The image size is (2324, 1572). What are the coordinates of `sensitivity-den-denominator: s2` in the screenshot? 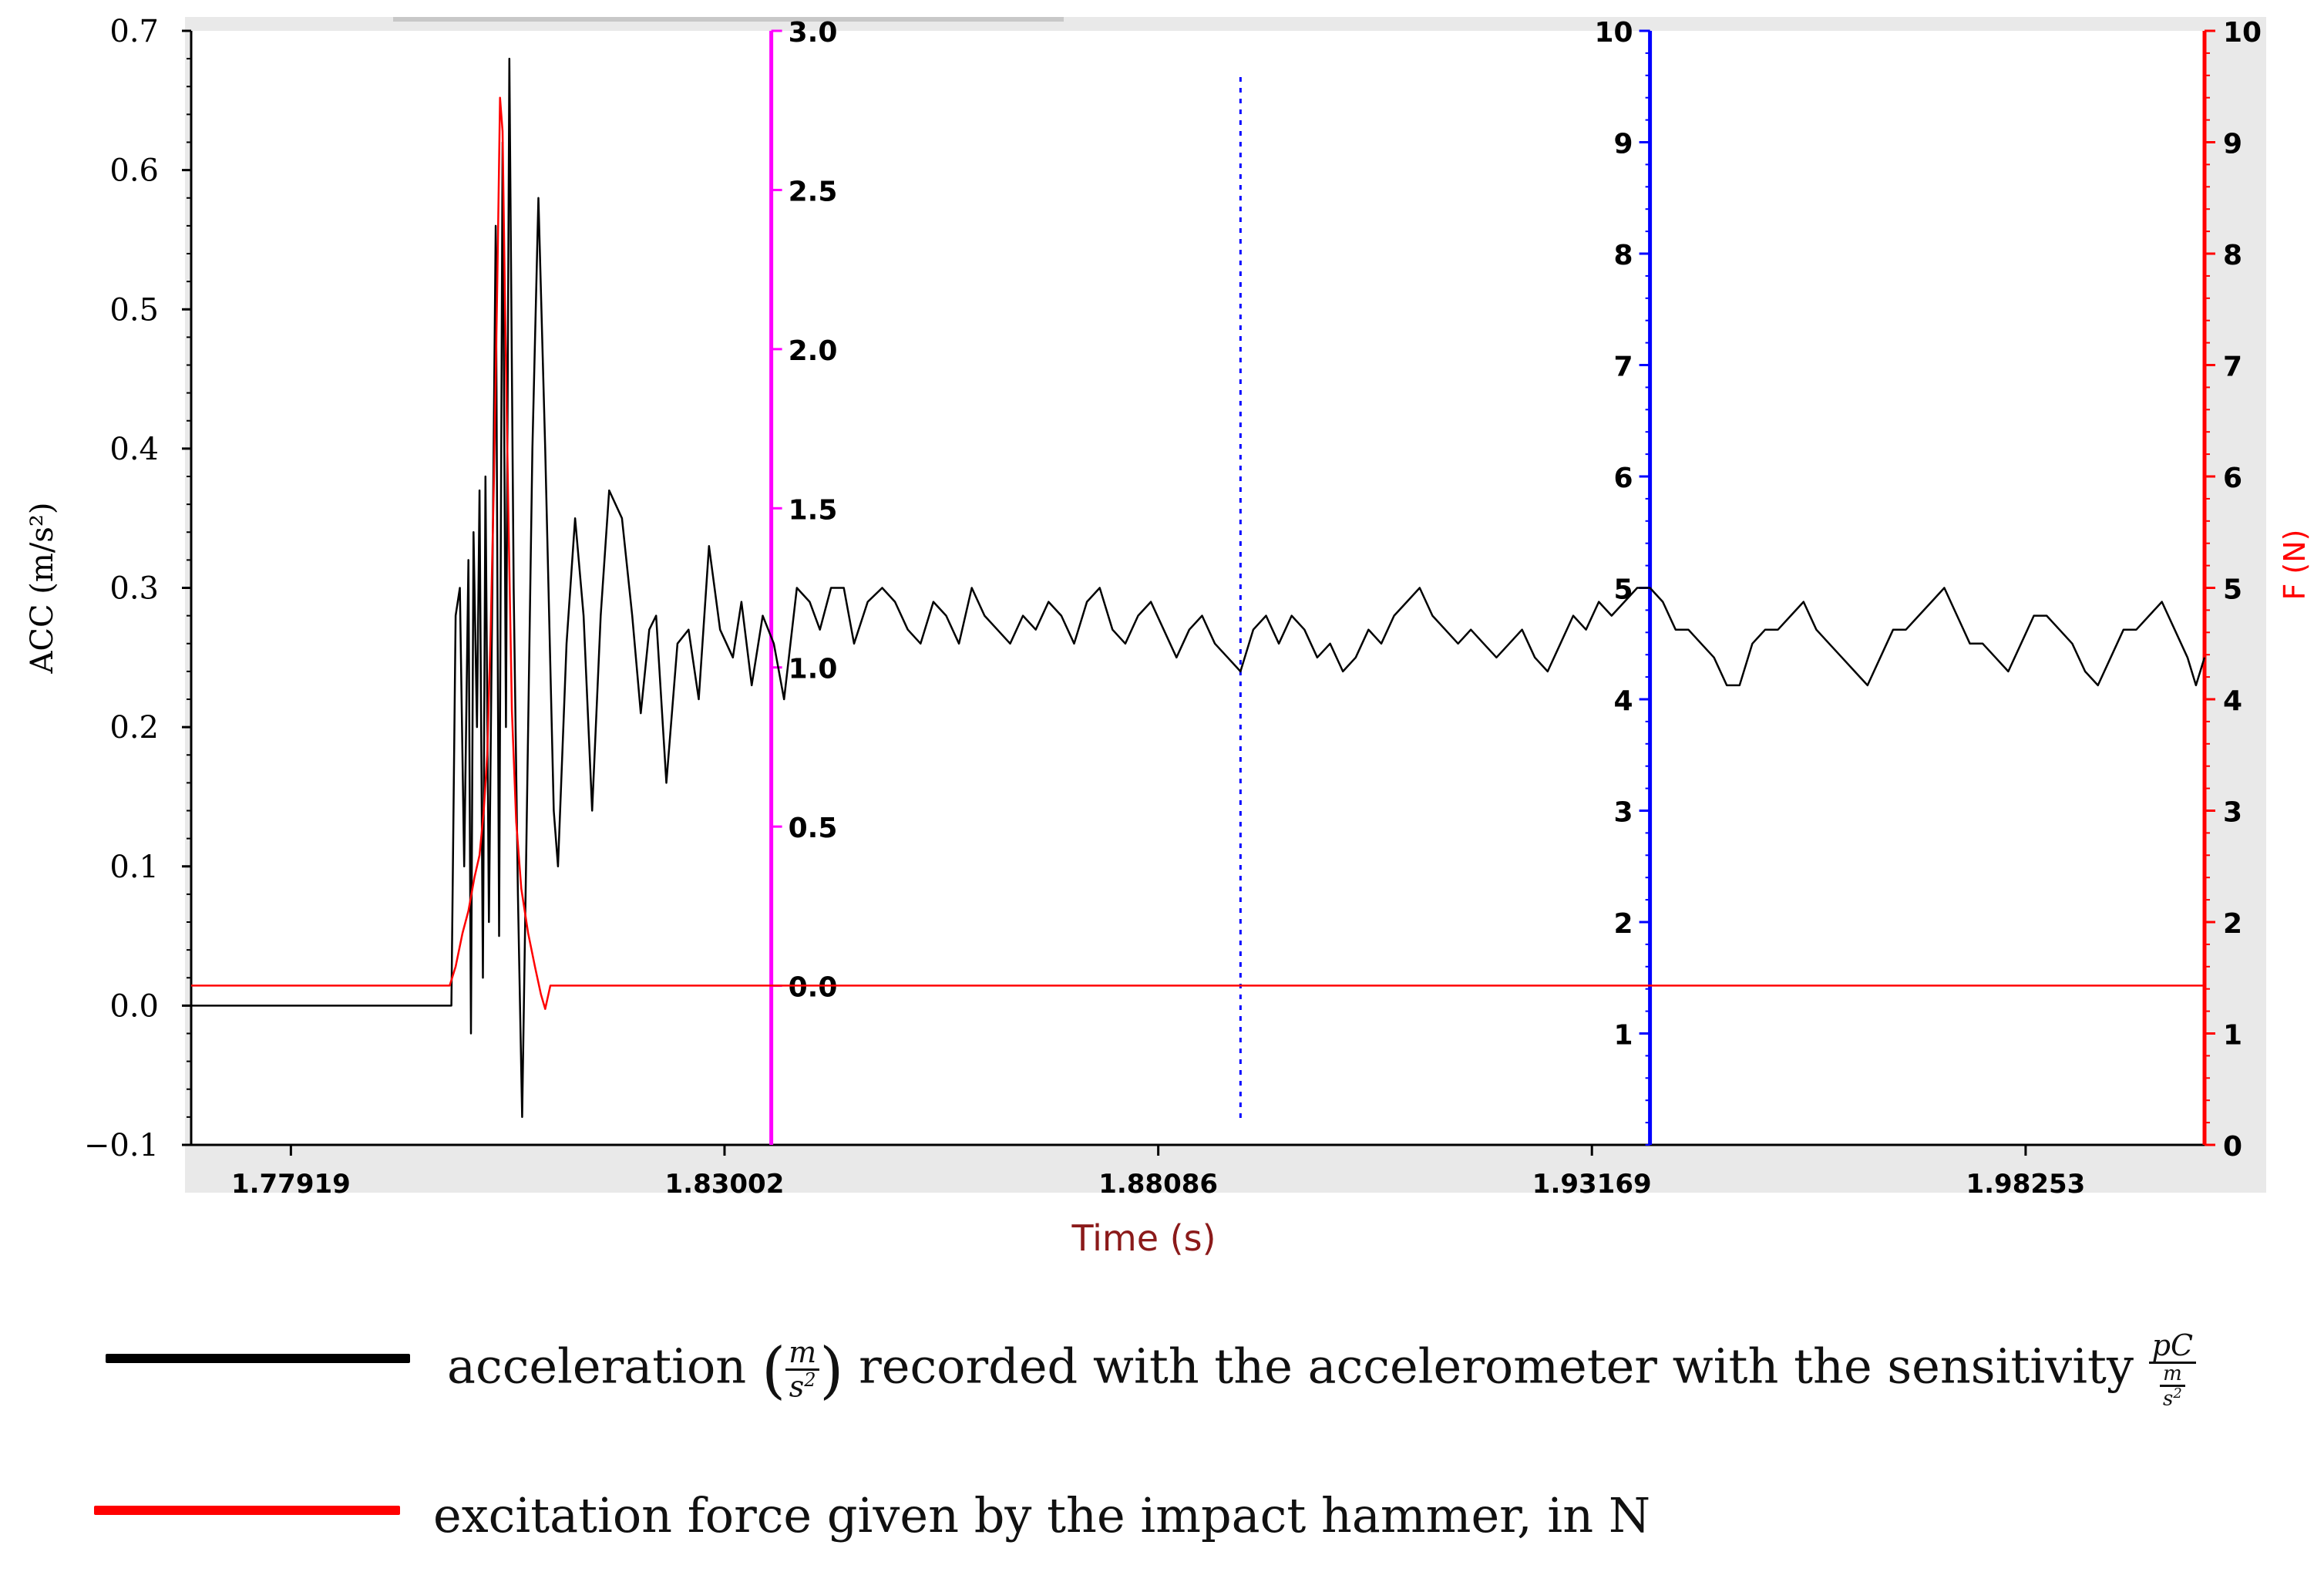 It's located at (2172, 1398).